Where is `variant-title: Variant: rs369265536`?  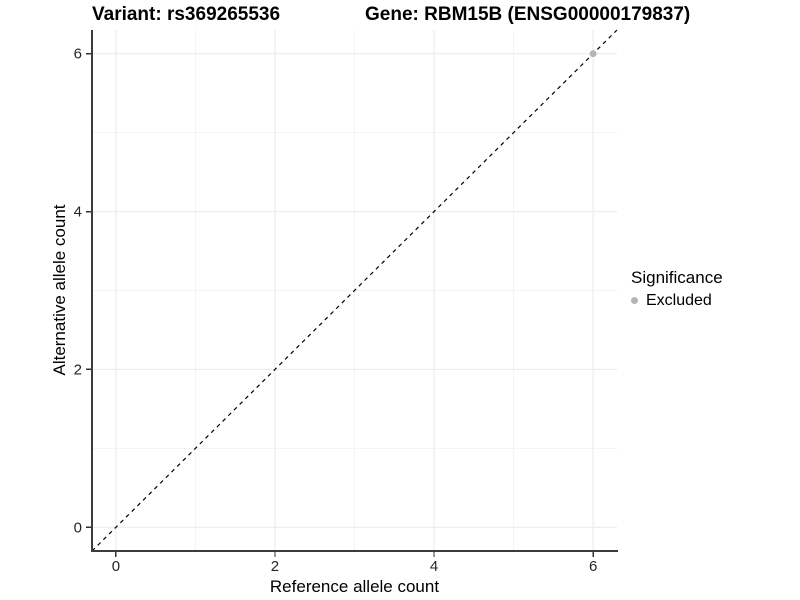
variant-title: Variant: rs369265536 is located at coordinates (186, 14).